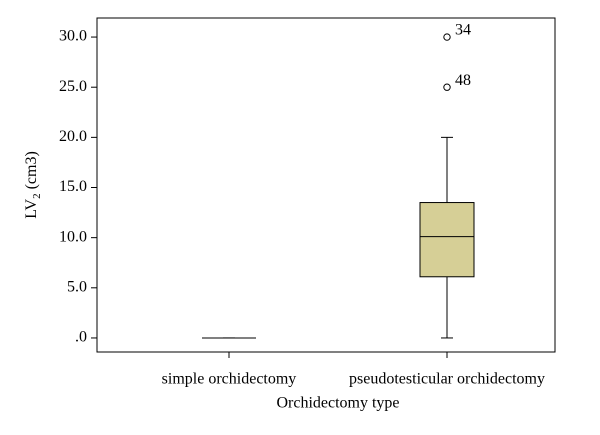 The image size is (600, 435). Describe the element at coordinates (73, 186) in the screenshot. I see `y-tick-label: 15.0` at that location.